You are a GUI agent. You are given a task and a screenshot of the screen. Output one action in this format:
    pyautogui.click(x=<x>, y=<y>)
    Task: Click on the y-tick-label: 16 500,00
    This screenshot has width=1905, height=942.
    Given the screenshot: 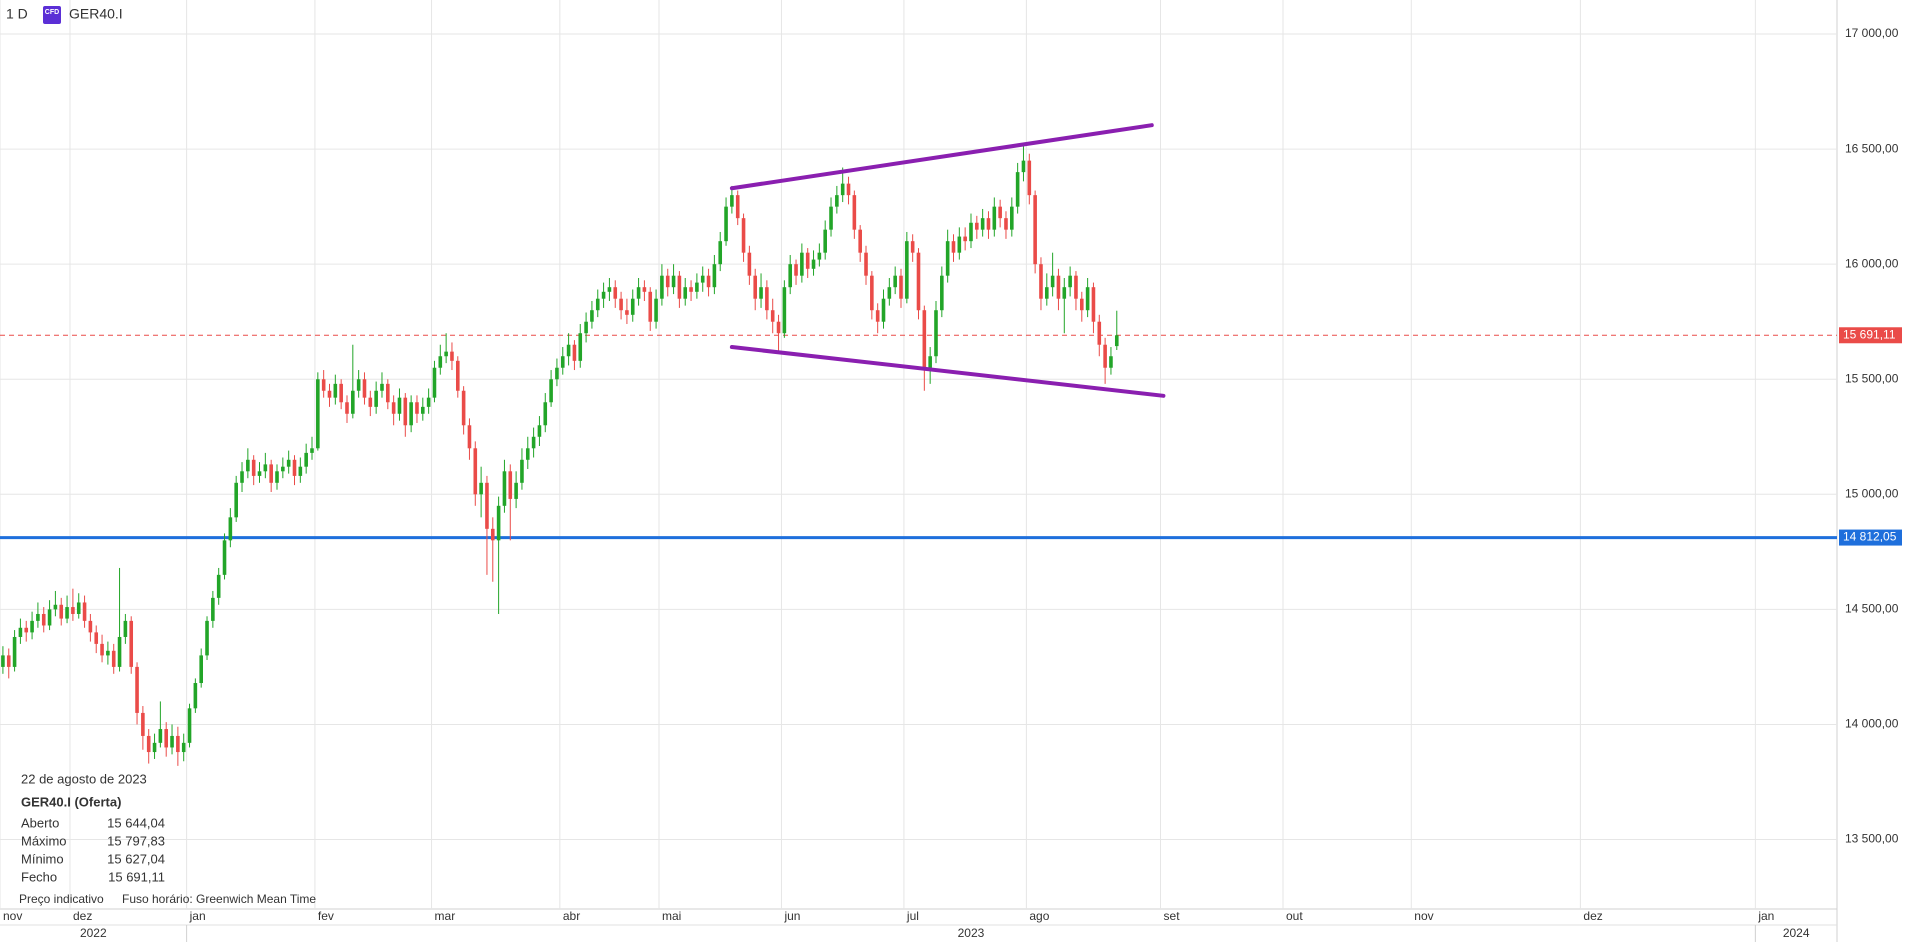 What is the action you would take?
    pyautogui.click(x=1872, y=148)
    